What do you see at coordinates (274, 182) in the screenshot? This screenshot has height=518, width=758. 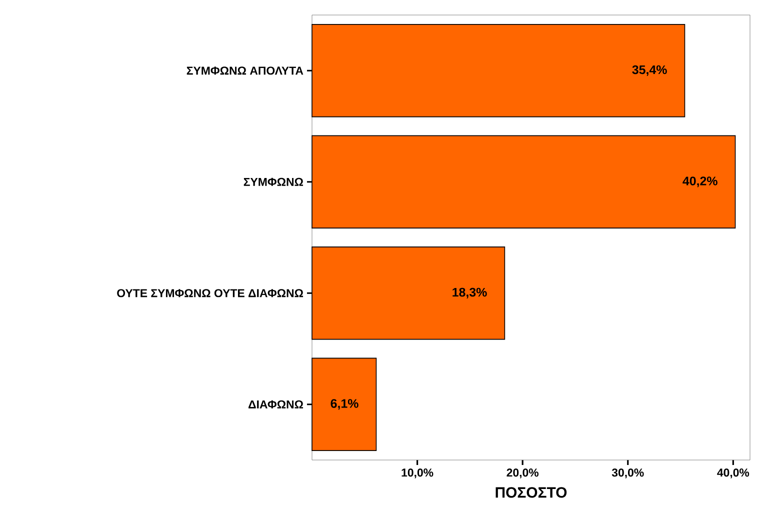 I see `y-tick-label: ΣΥΜΦΩΝΩ` at bounding box center [274, 182].